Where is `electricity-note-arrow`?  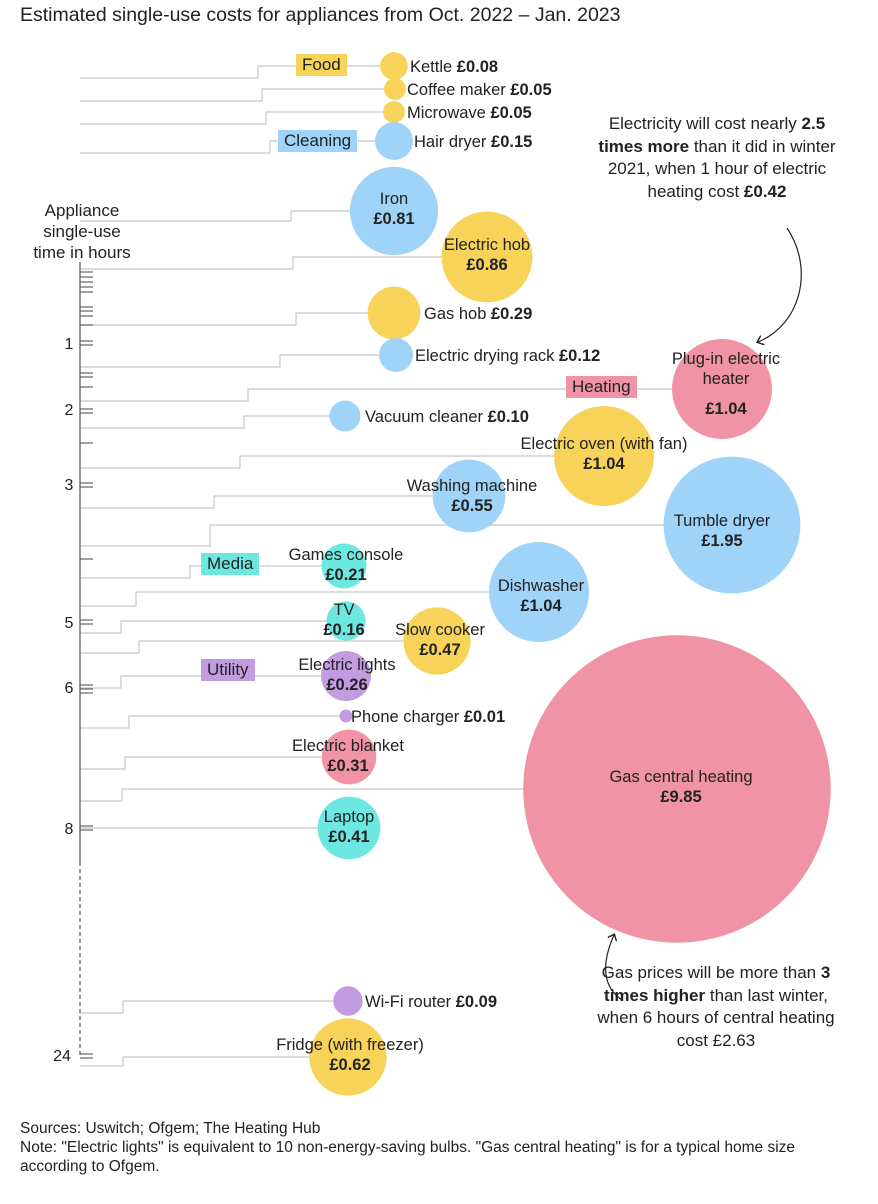
electricity-note-arrow is located at coordinates (780, 284).